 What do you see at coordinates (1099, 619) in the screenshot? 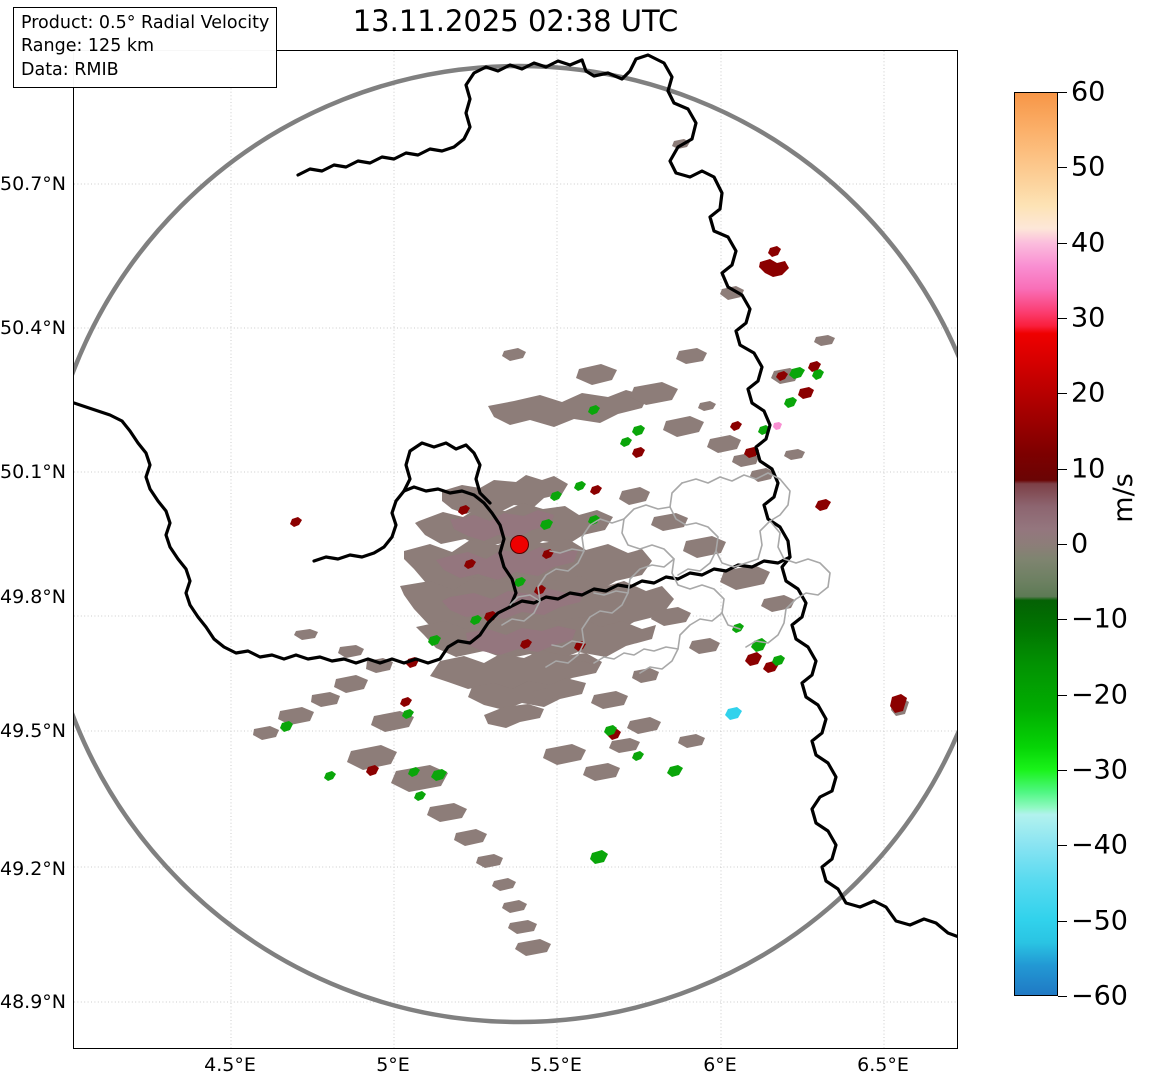
I see `colorbar-tick-label-minus10: −10` at bounding box center [1099, 619].